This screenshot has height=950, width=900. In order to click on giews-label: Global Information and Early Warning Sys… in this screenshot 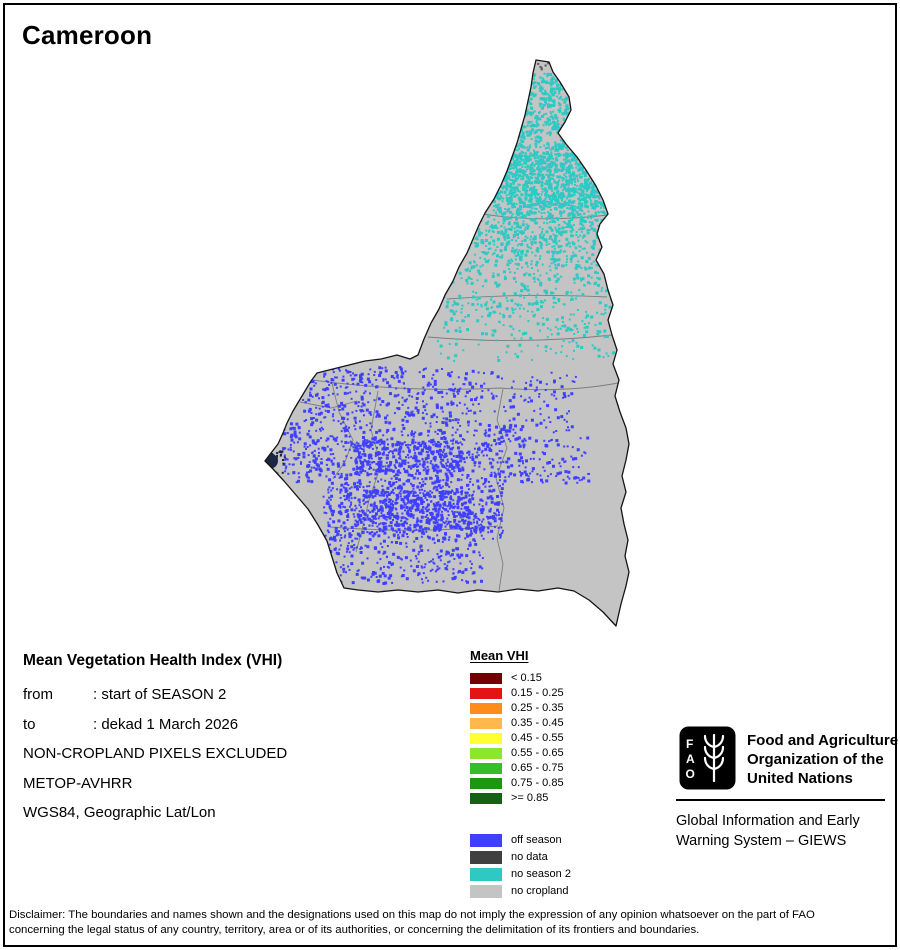, I will do `click(768, 831)`.